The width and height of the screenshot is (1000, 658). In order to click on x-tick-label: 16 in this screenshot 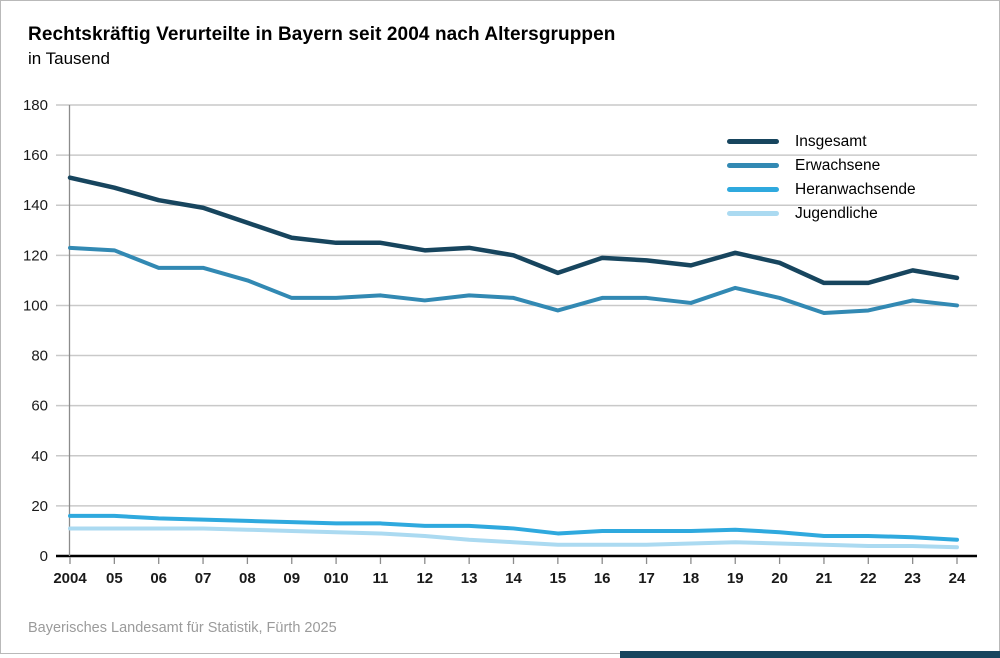, I will do `click(602, 578)`.